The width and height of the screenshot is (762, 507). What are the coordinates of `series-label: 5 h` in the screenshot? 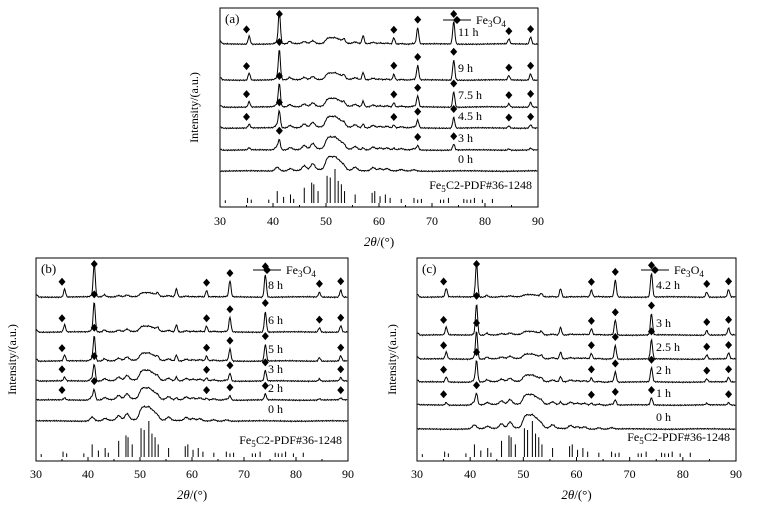 It's located at (275, 349).